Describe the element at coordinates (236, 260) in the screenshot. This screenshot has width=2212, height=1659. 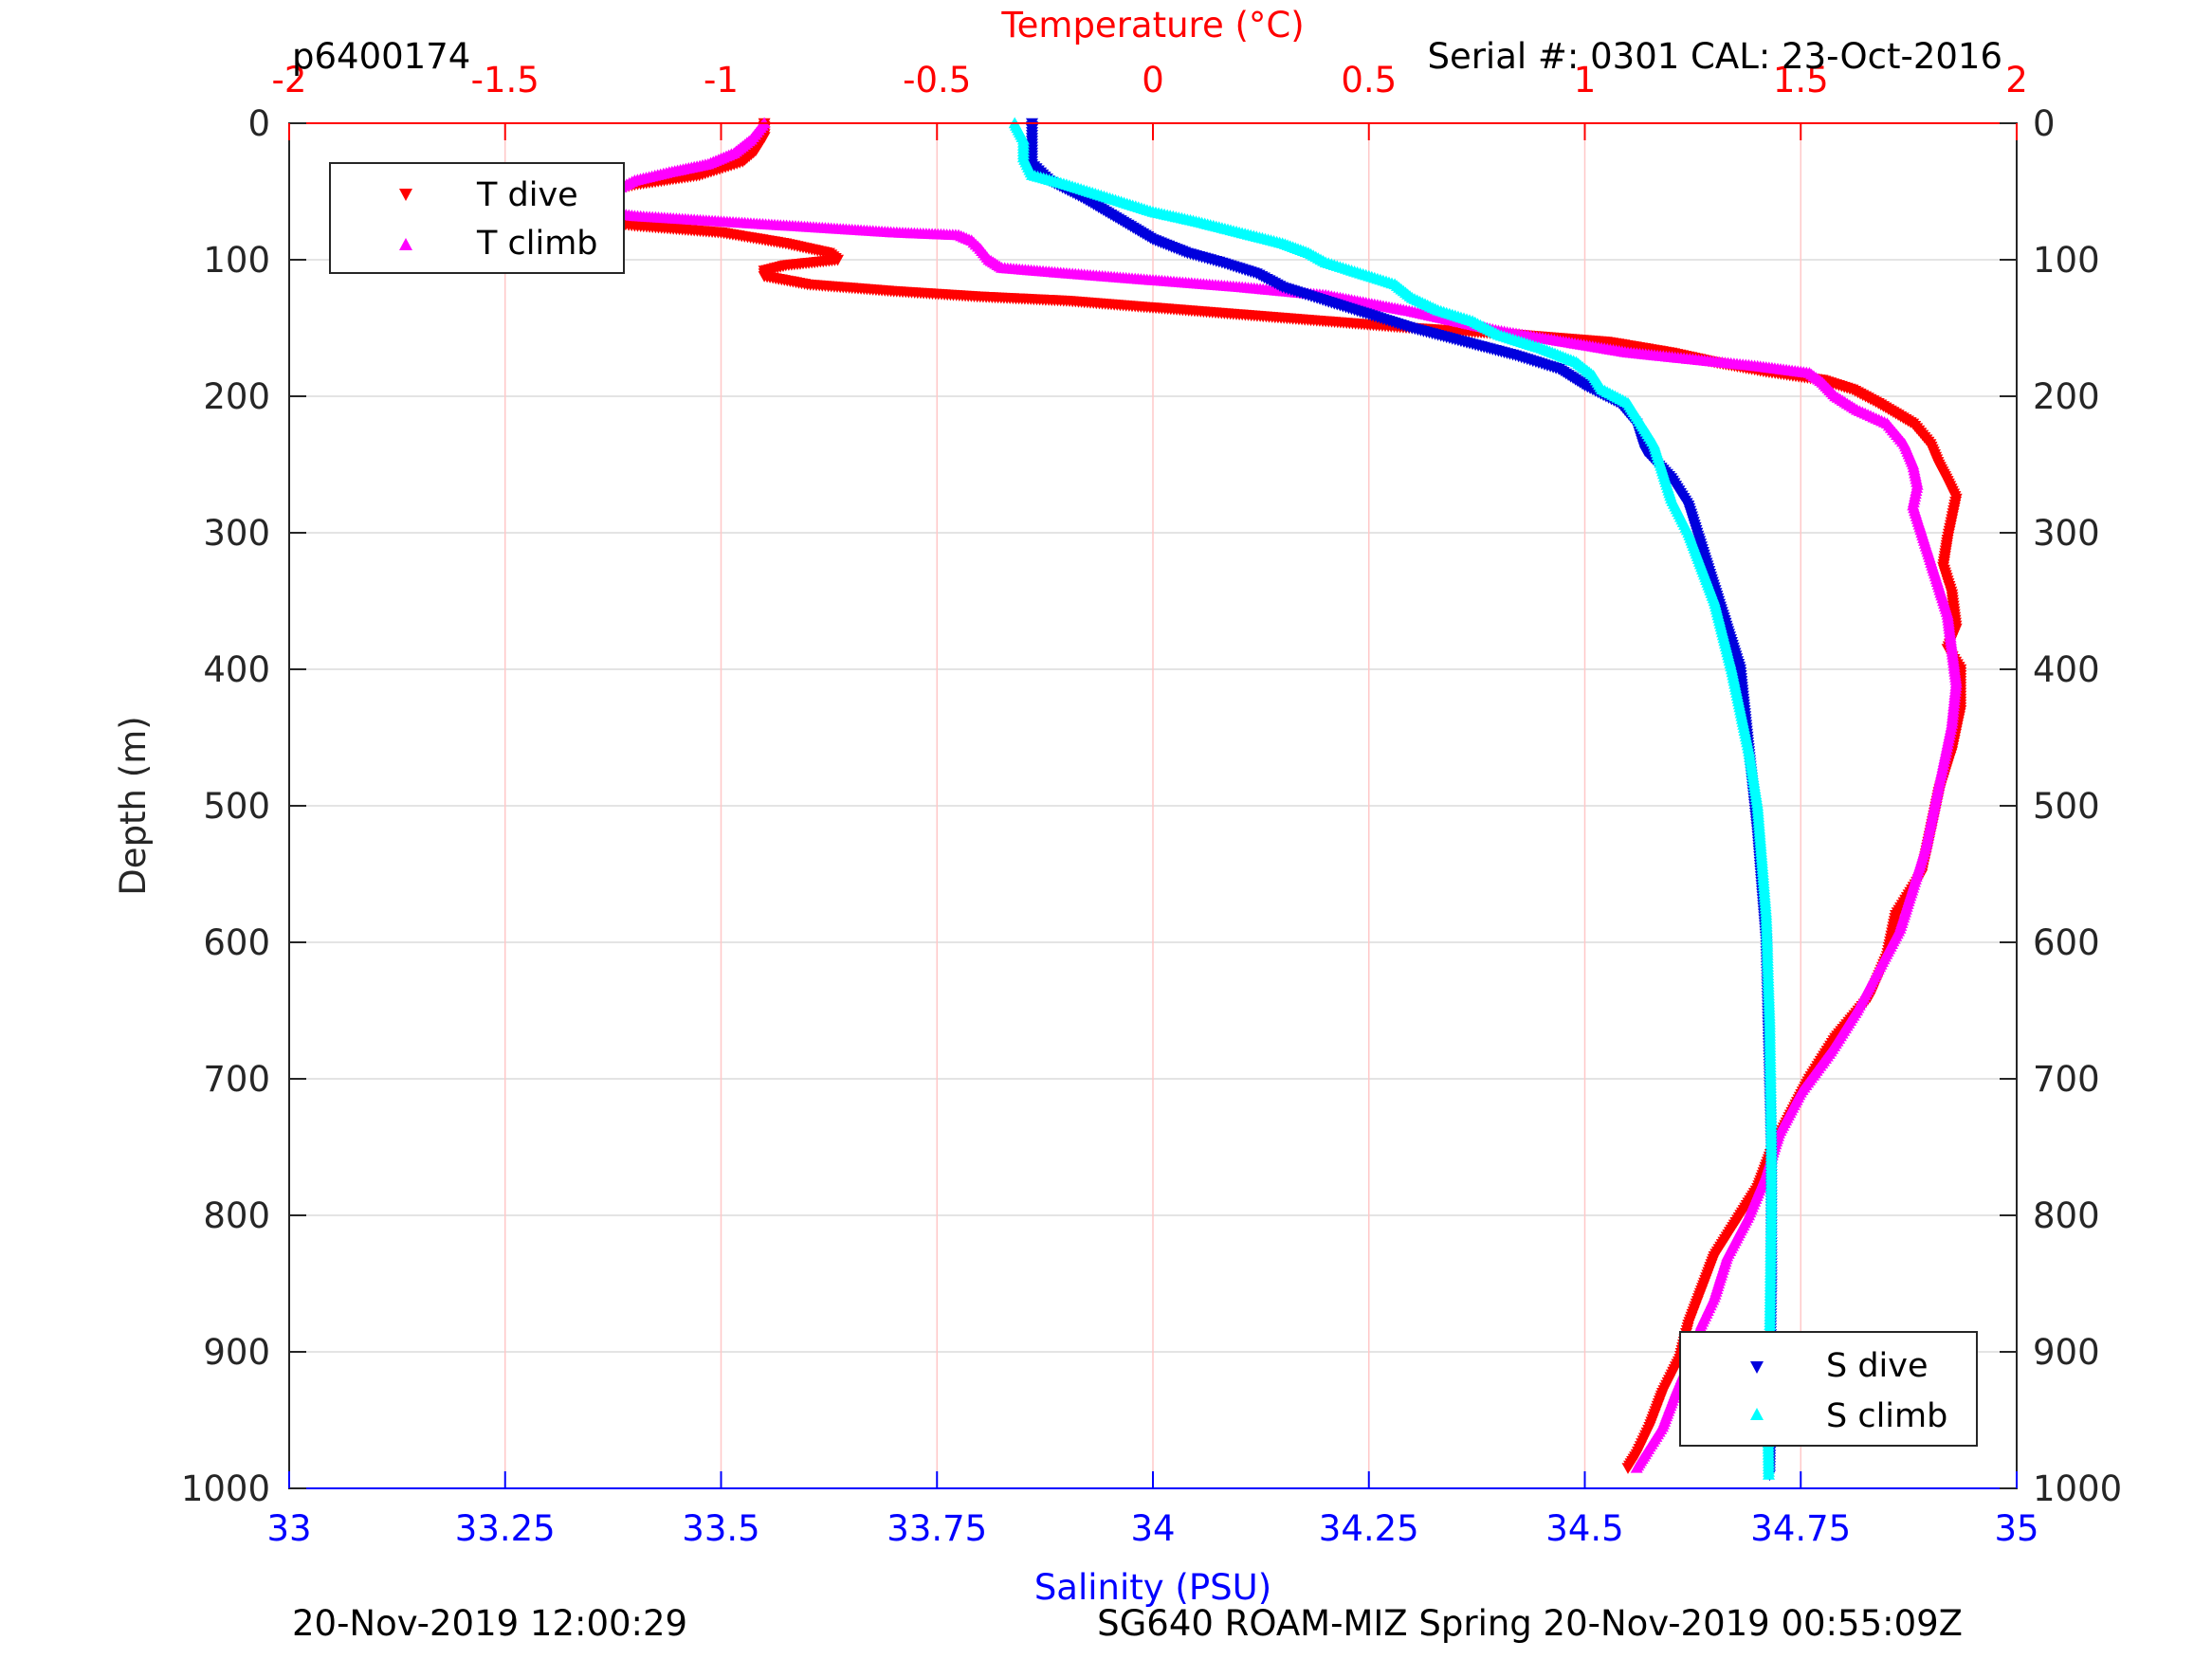
I see `depth-tick-label-left: 100` at that location.